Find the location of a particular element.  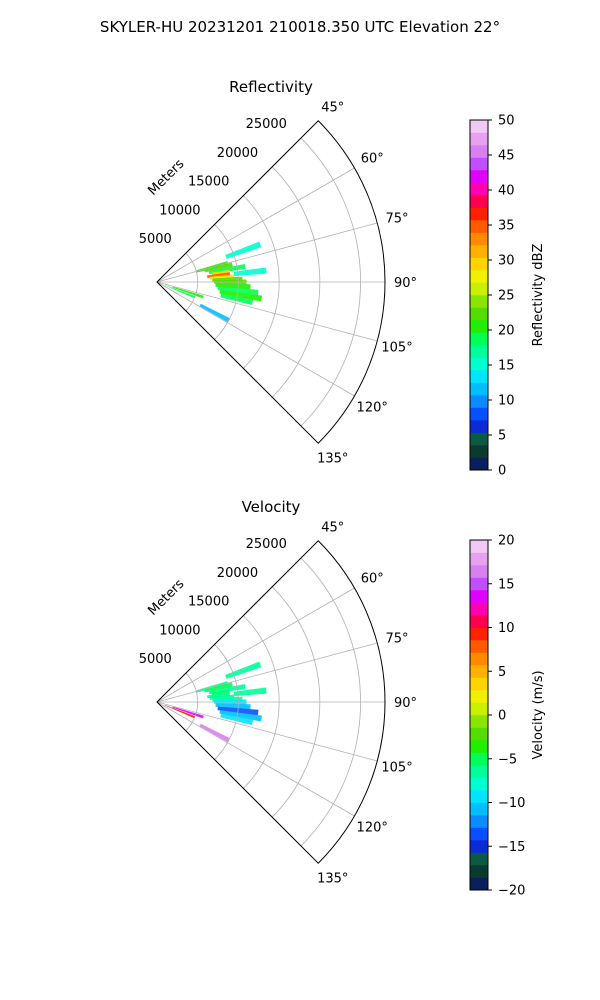

range-tick-label: 15000 is located at coordinates (208, 602).